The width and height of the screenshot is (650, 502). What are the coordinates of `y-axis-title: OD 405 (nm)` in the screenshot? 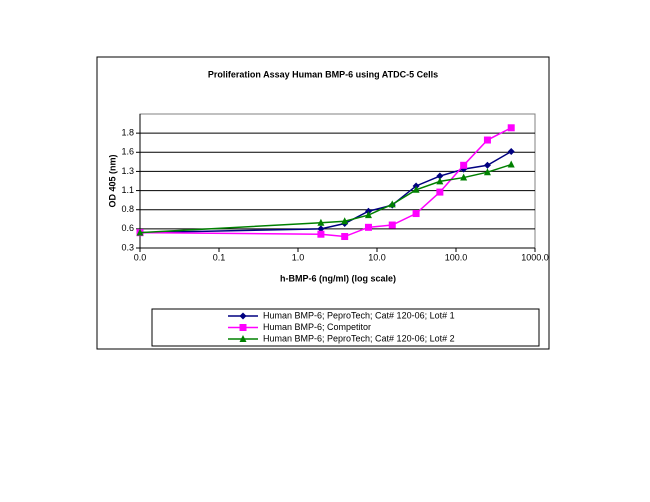 It's located at (112, 180).